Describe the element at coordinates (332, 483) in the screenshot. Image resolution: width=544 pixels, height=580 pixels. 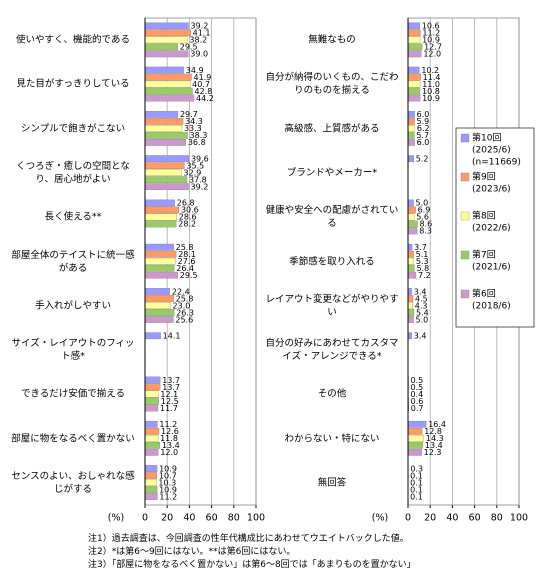
I see `category-label: 無回答` at that location.